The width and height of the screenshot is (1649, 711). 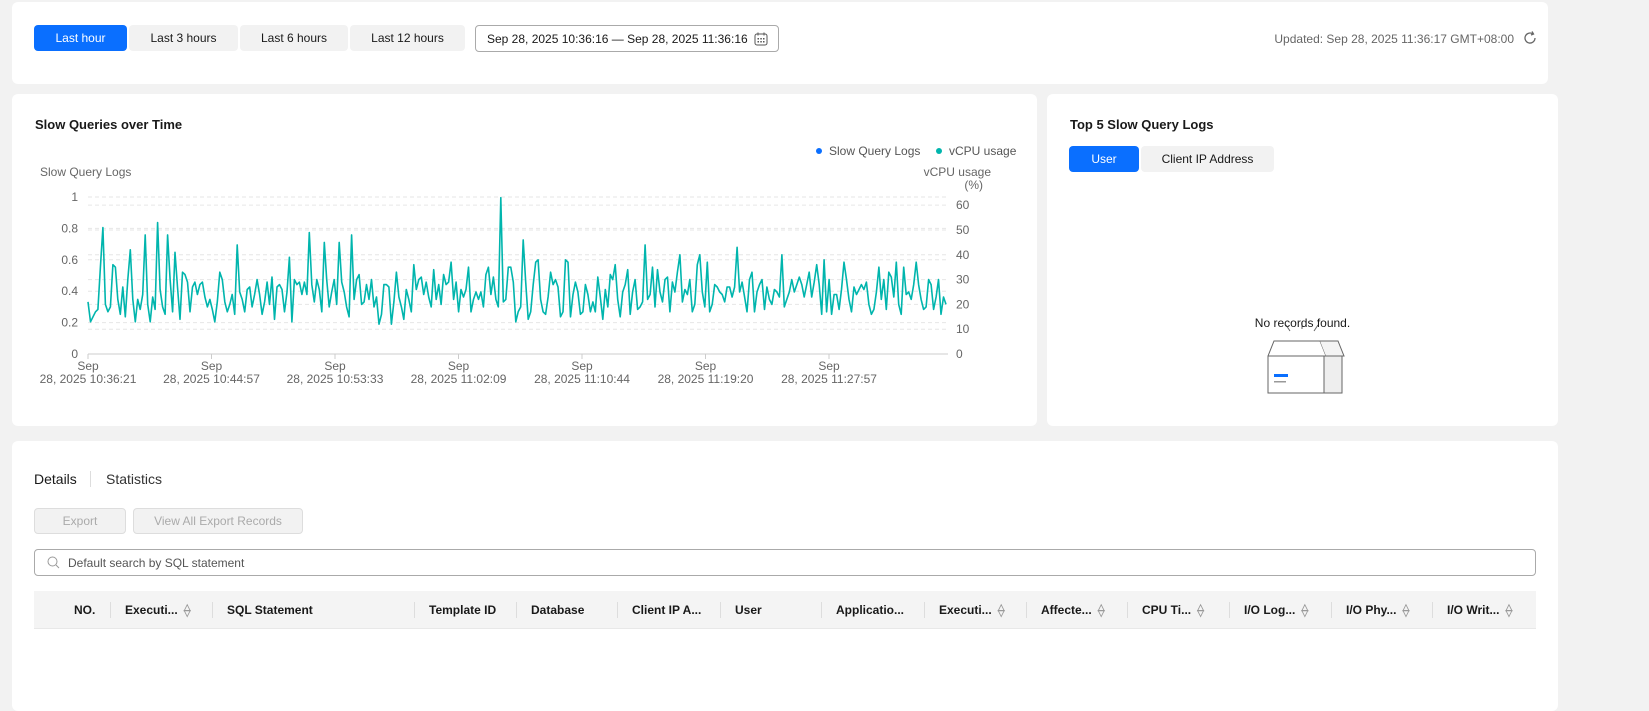 What do you see at coordinates (69, 291) in the screenshot?
I see `left-tick-label: 0.4` at bounding box center [69, 291].